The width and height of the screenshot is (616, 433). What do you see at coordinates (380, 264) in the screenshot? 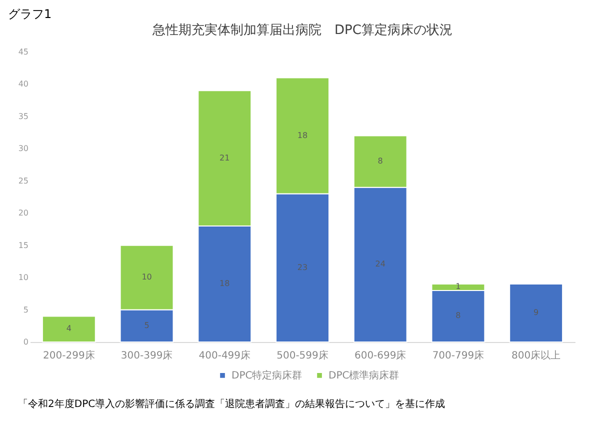
I see `data-label: 24` at bounding box center [380, 264].